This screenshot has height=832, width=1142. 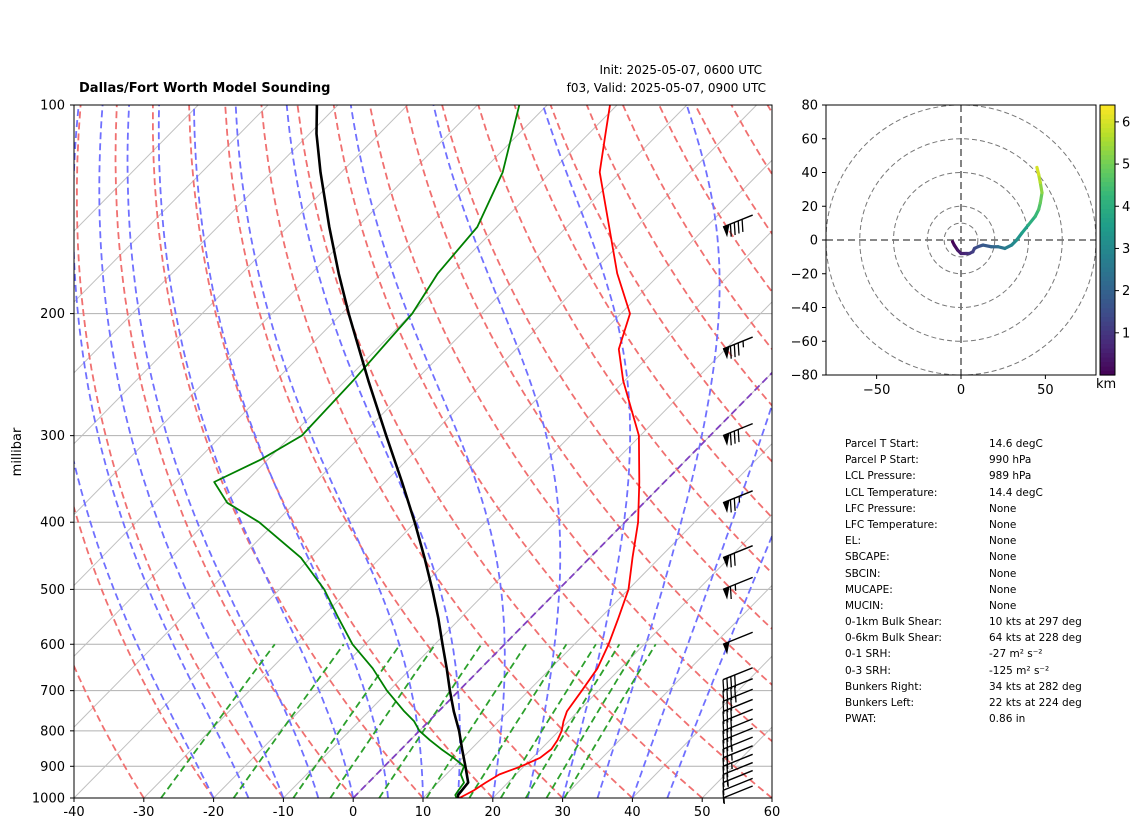 I want to click on x-tick-label: 20, so click(x=493, y=812).